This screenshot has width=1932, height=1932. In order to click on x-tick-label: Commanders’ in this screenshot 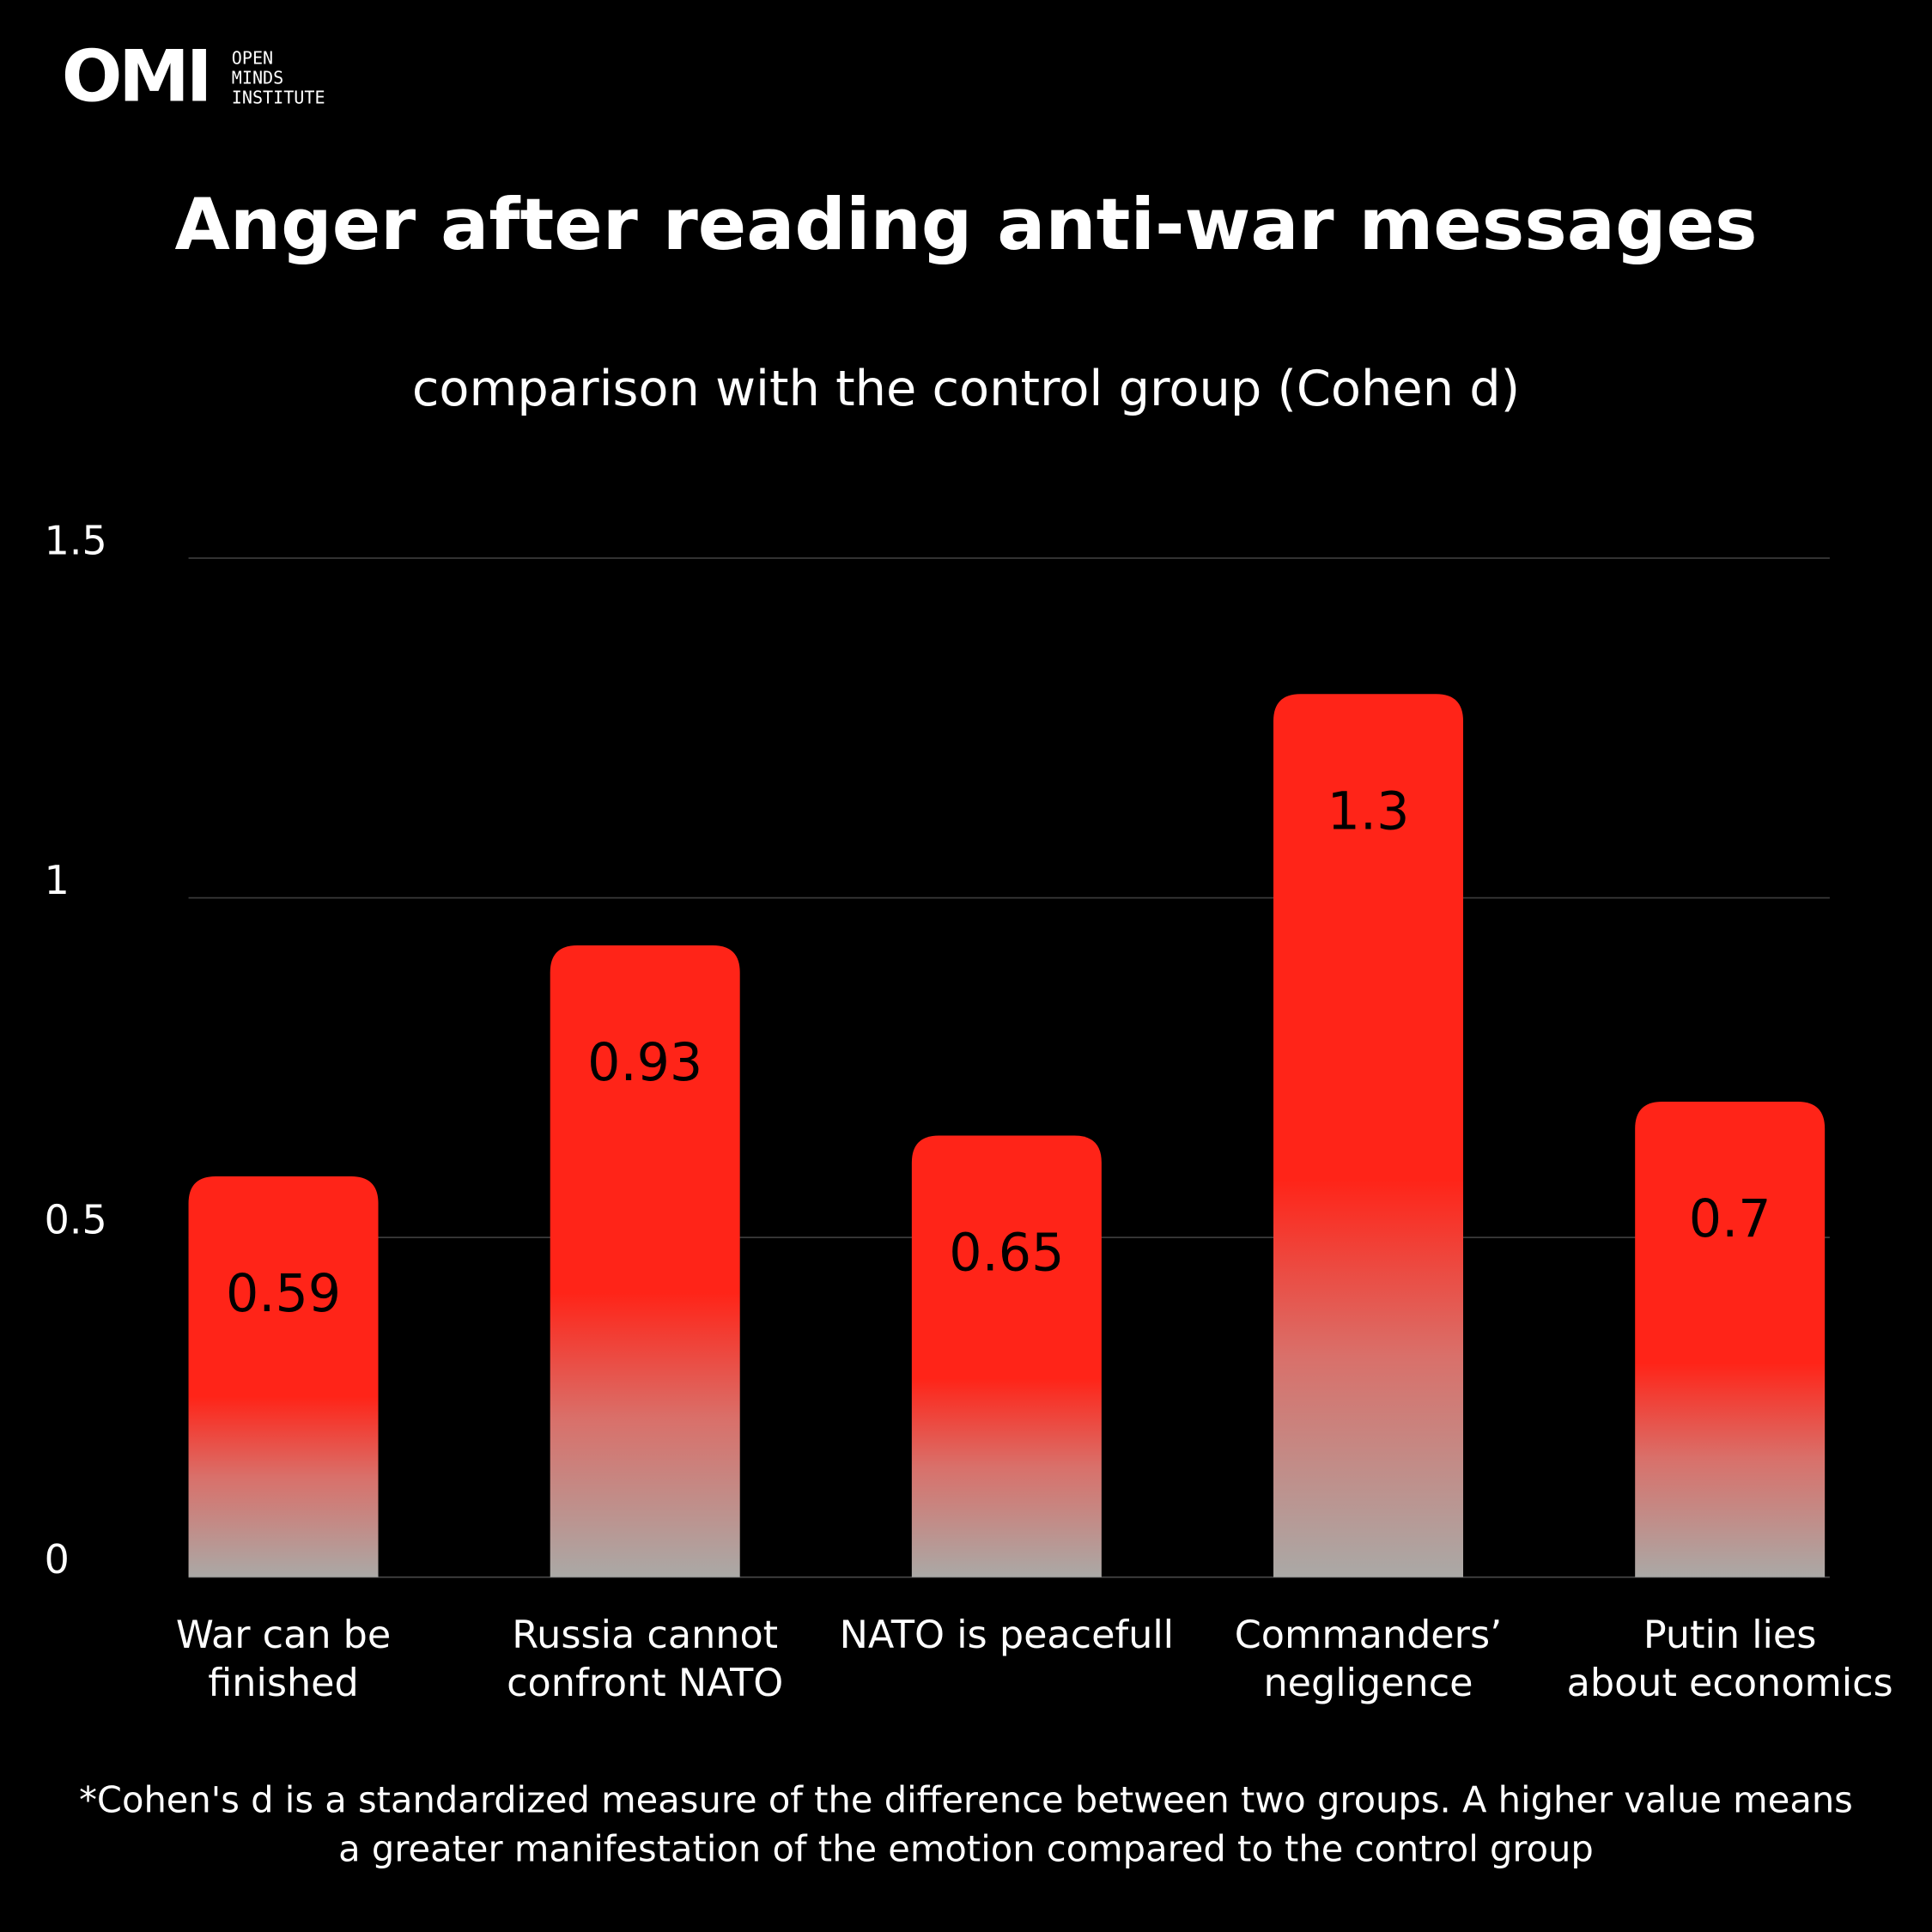, I will do `click(1368, 1635)`.